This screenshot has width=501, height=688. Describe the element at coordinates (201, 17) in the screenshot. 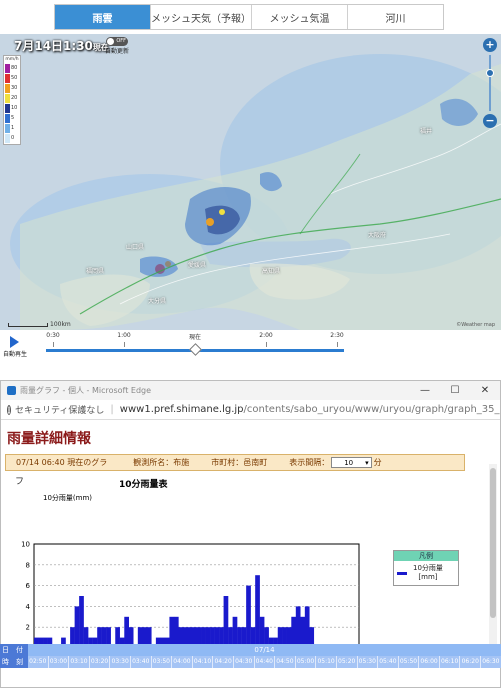

I see `tab-mesh-weather-forecast: メッシュ天気（予報）` at that location.